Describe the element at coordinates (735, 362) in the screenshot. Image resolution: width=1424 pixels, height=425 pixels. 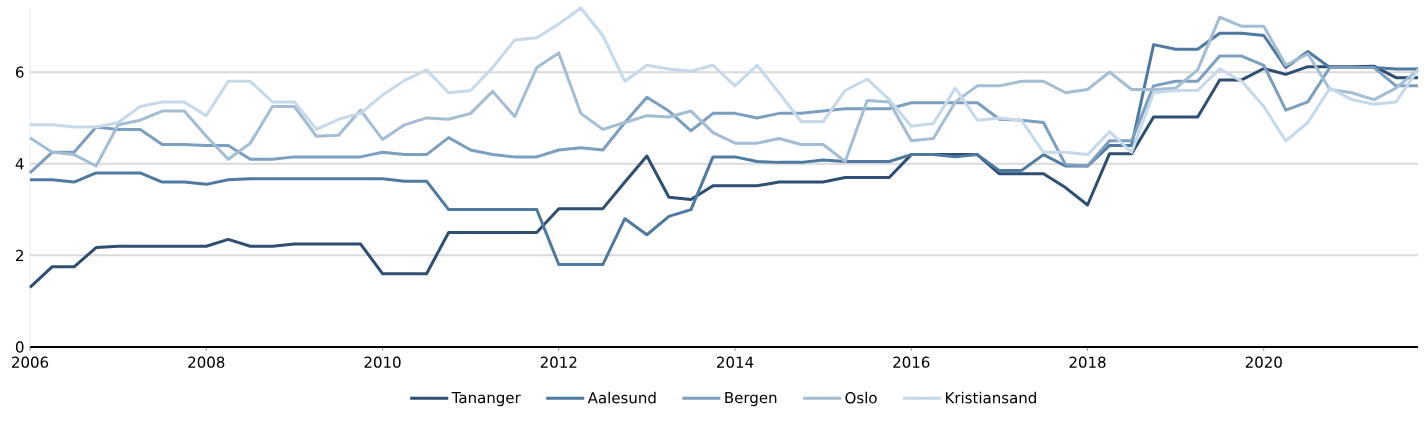
I see `x-tick-label: 2014` at that location.